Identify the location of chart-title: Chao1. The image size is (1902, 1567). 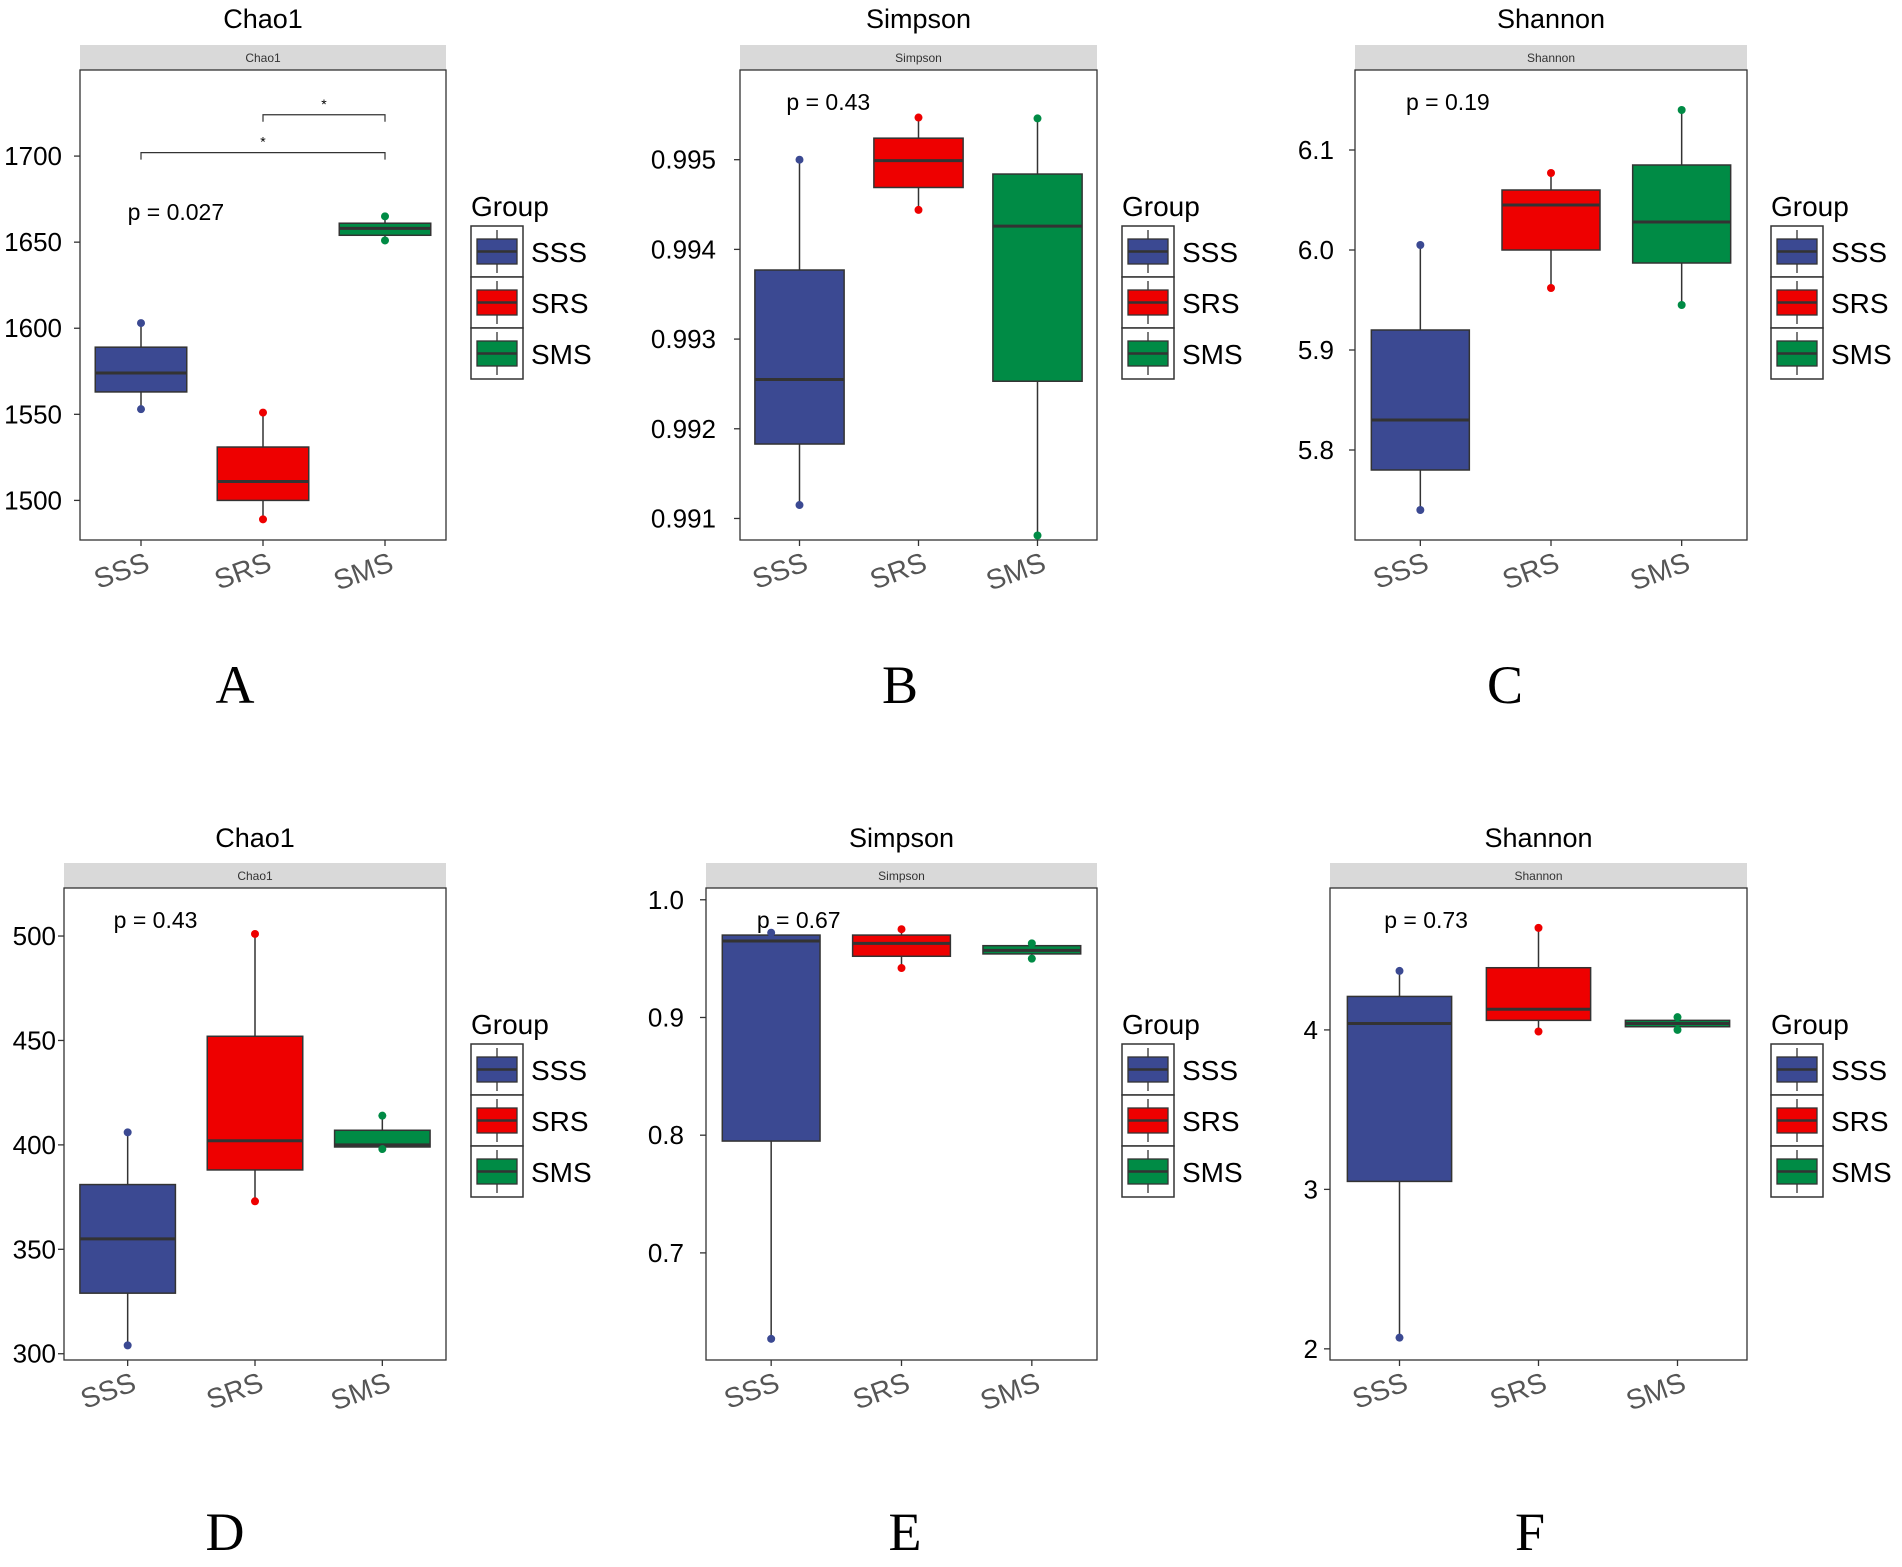
(255, 838).